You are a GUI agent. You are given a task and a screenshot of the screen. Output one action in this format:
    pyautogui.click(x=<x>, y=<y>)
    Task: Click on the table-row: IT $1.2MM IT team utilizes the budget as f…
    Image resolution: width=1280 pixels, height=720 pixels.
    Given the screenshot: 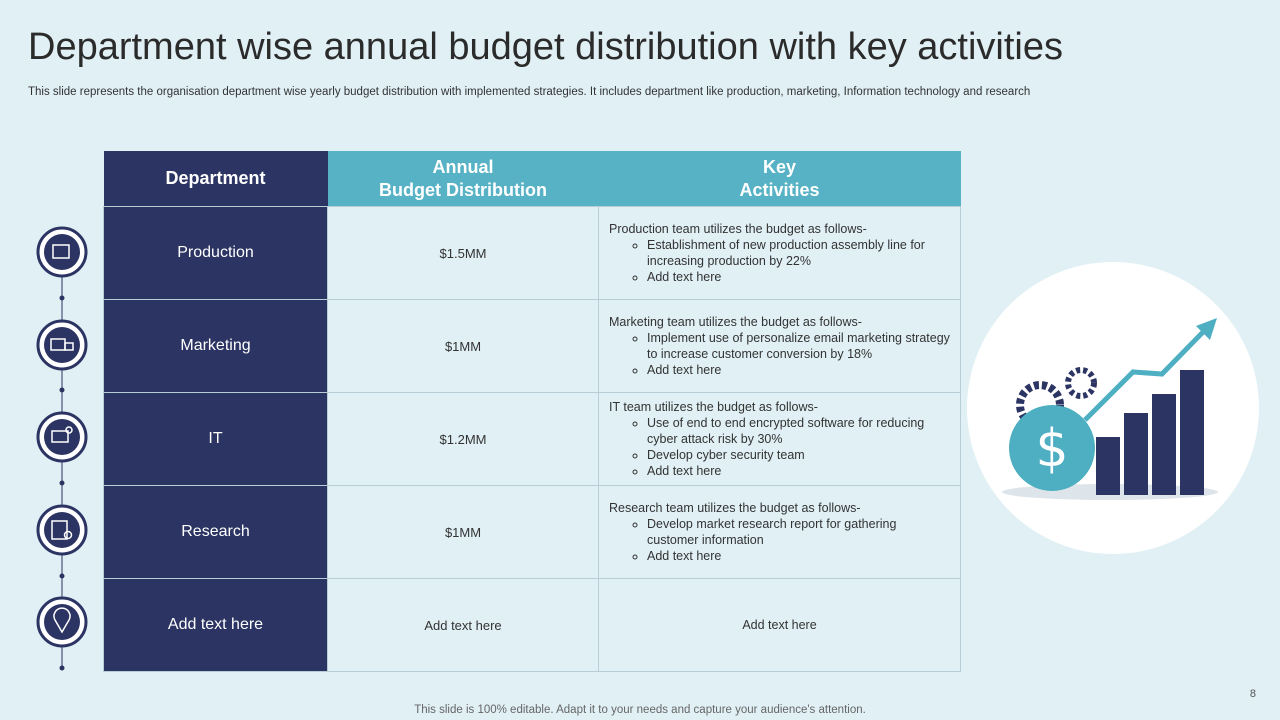 What is the action you would take?
    pyautogui.click(x=532, y=439)
    